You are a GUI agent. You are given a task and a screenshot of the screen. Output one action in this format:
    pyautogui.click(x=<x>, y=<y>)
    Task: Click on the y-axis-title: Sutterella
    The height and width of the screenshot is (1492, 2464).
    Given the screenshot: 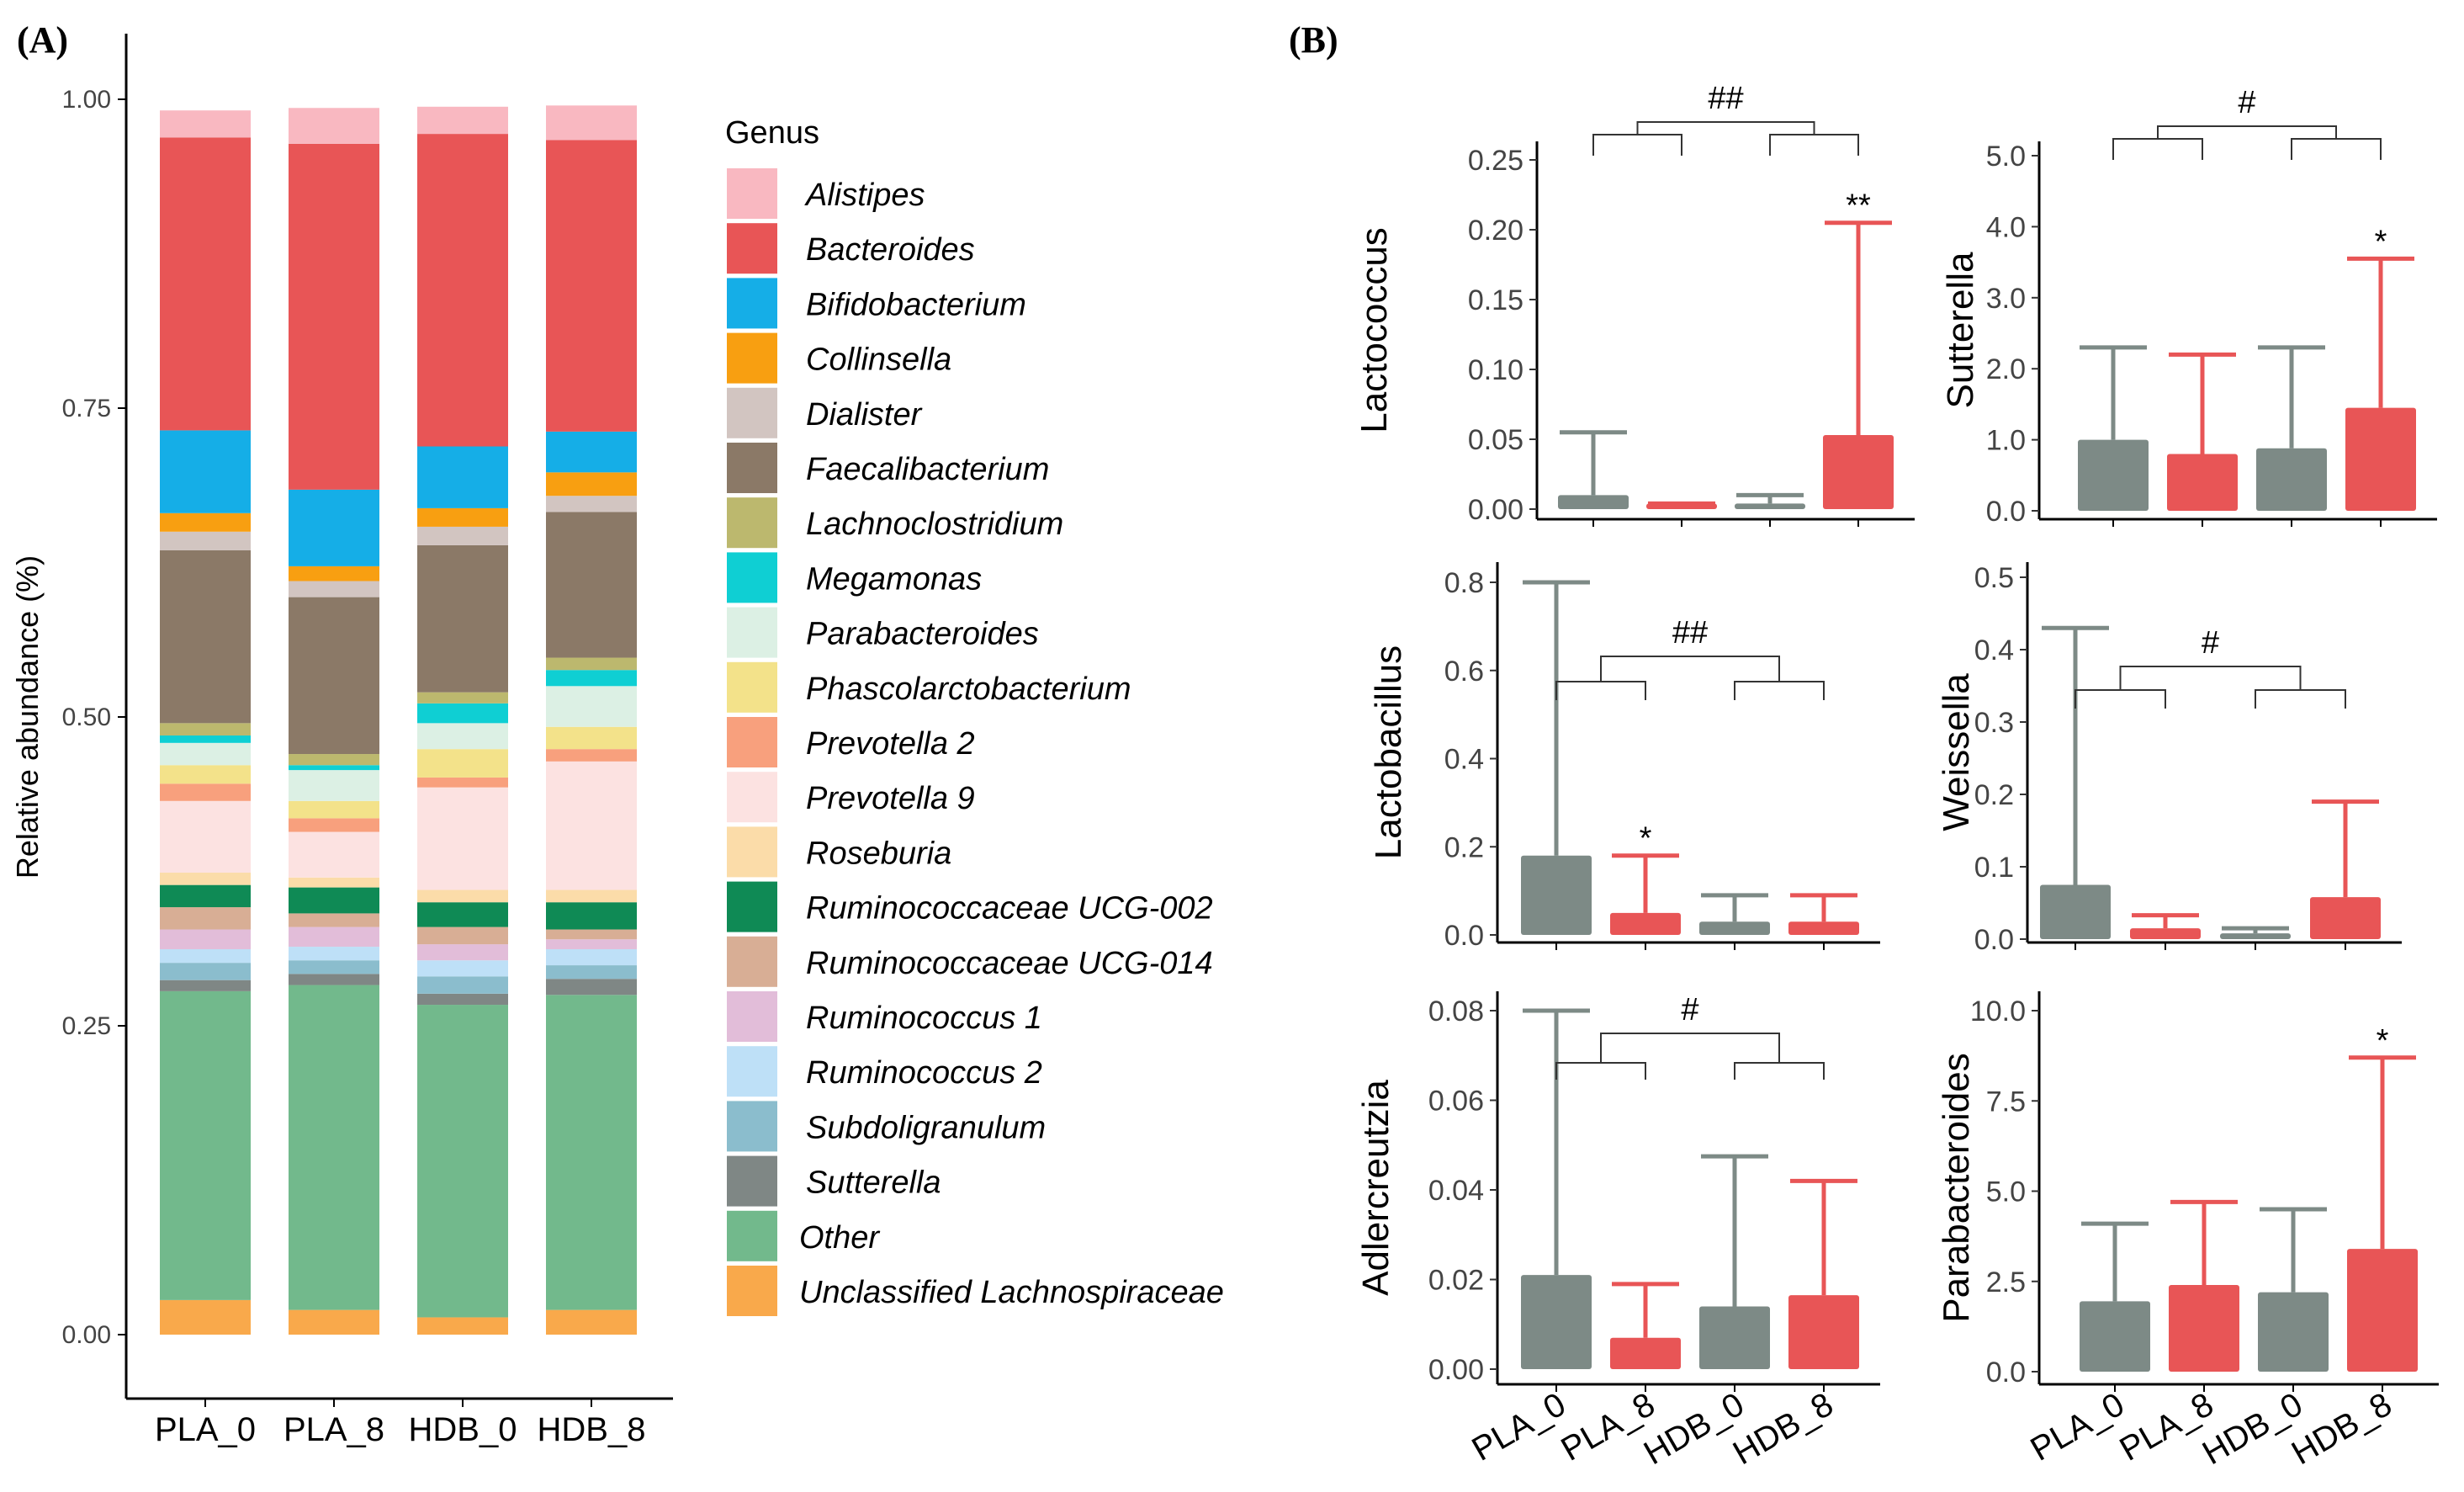 What is the action you would take?
    pyautogui.click(x=1961, y=330)
    